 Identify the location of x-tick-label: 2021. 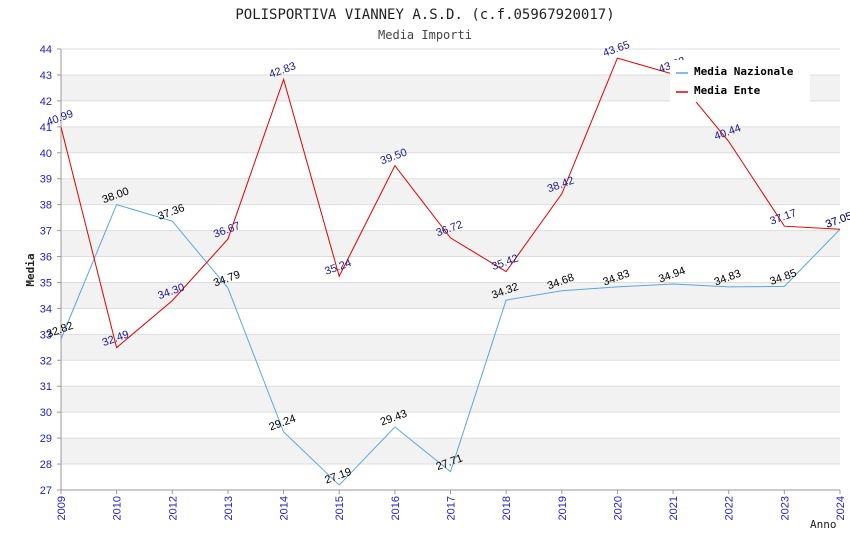
(674, 508).